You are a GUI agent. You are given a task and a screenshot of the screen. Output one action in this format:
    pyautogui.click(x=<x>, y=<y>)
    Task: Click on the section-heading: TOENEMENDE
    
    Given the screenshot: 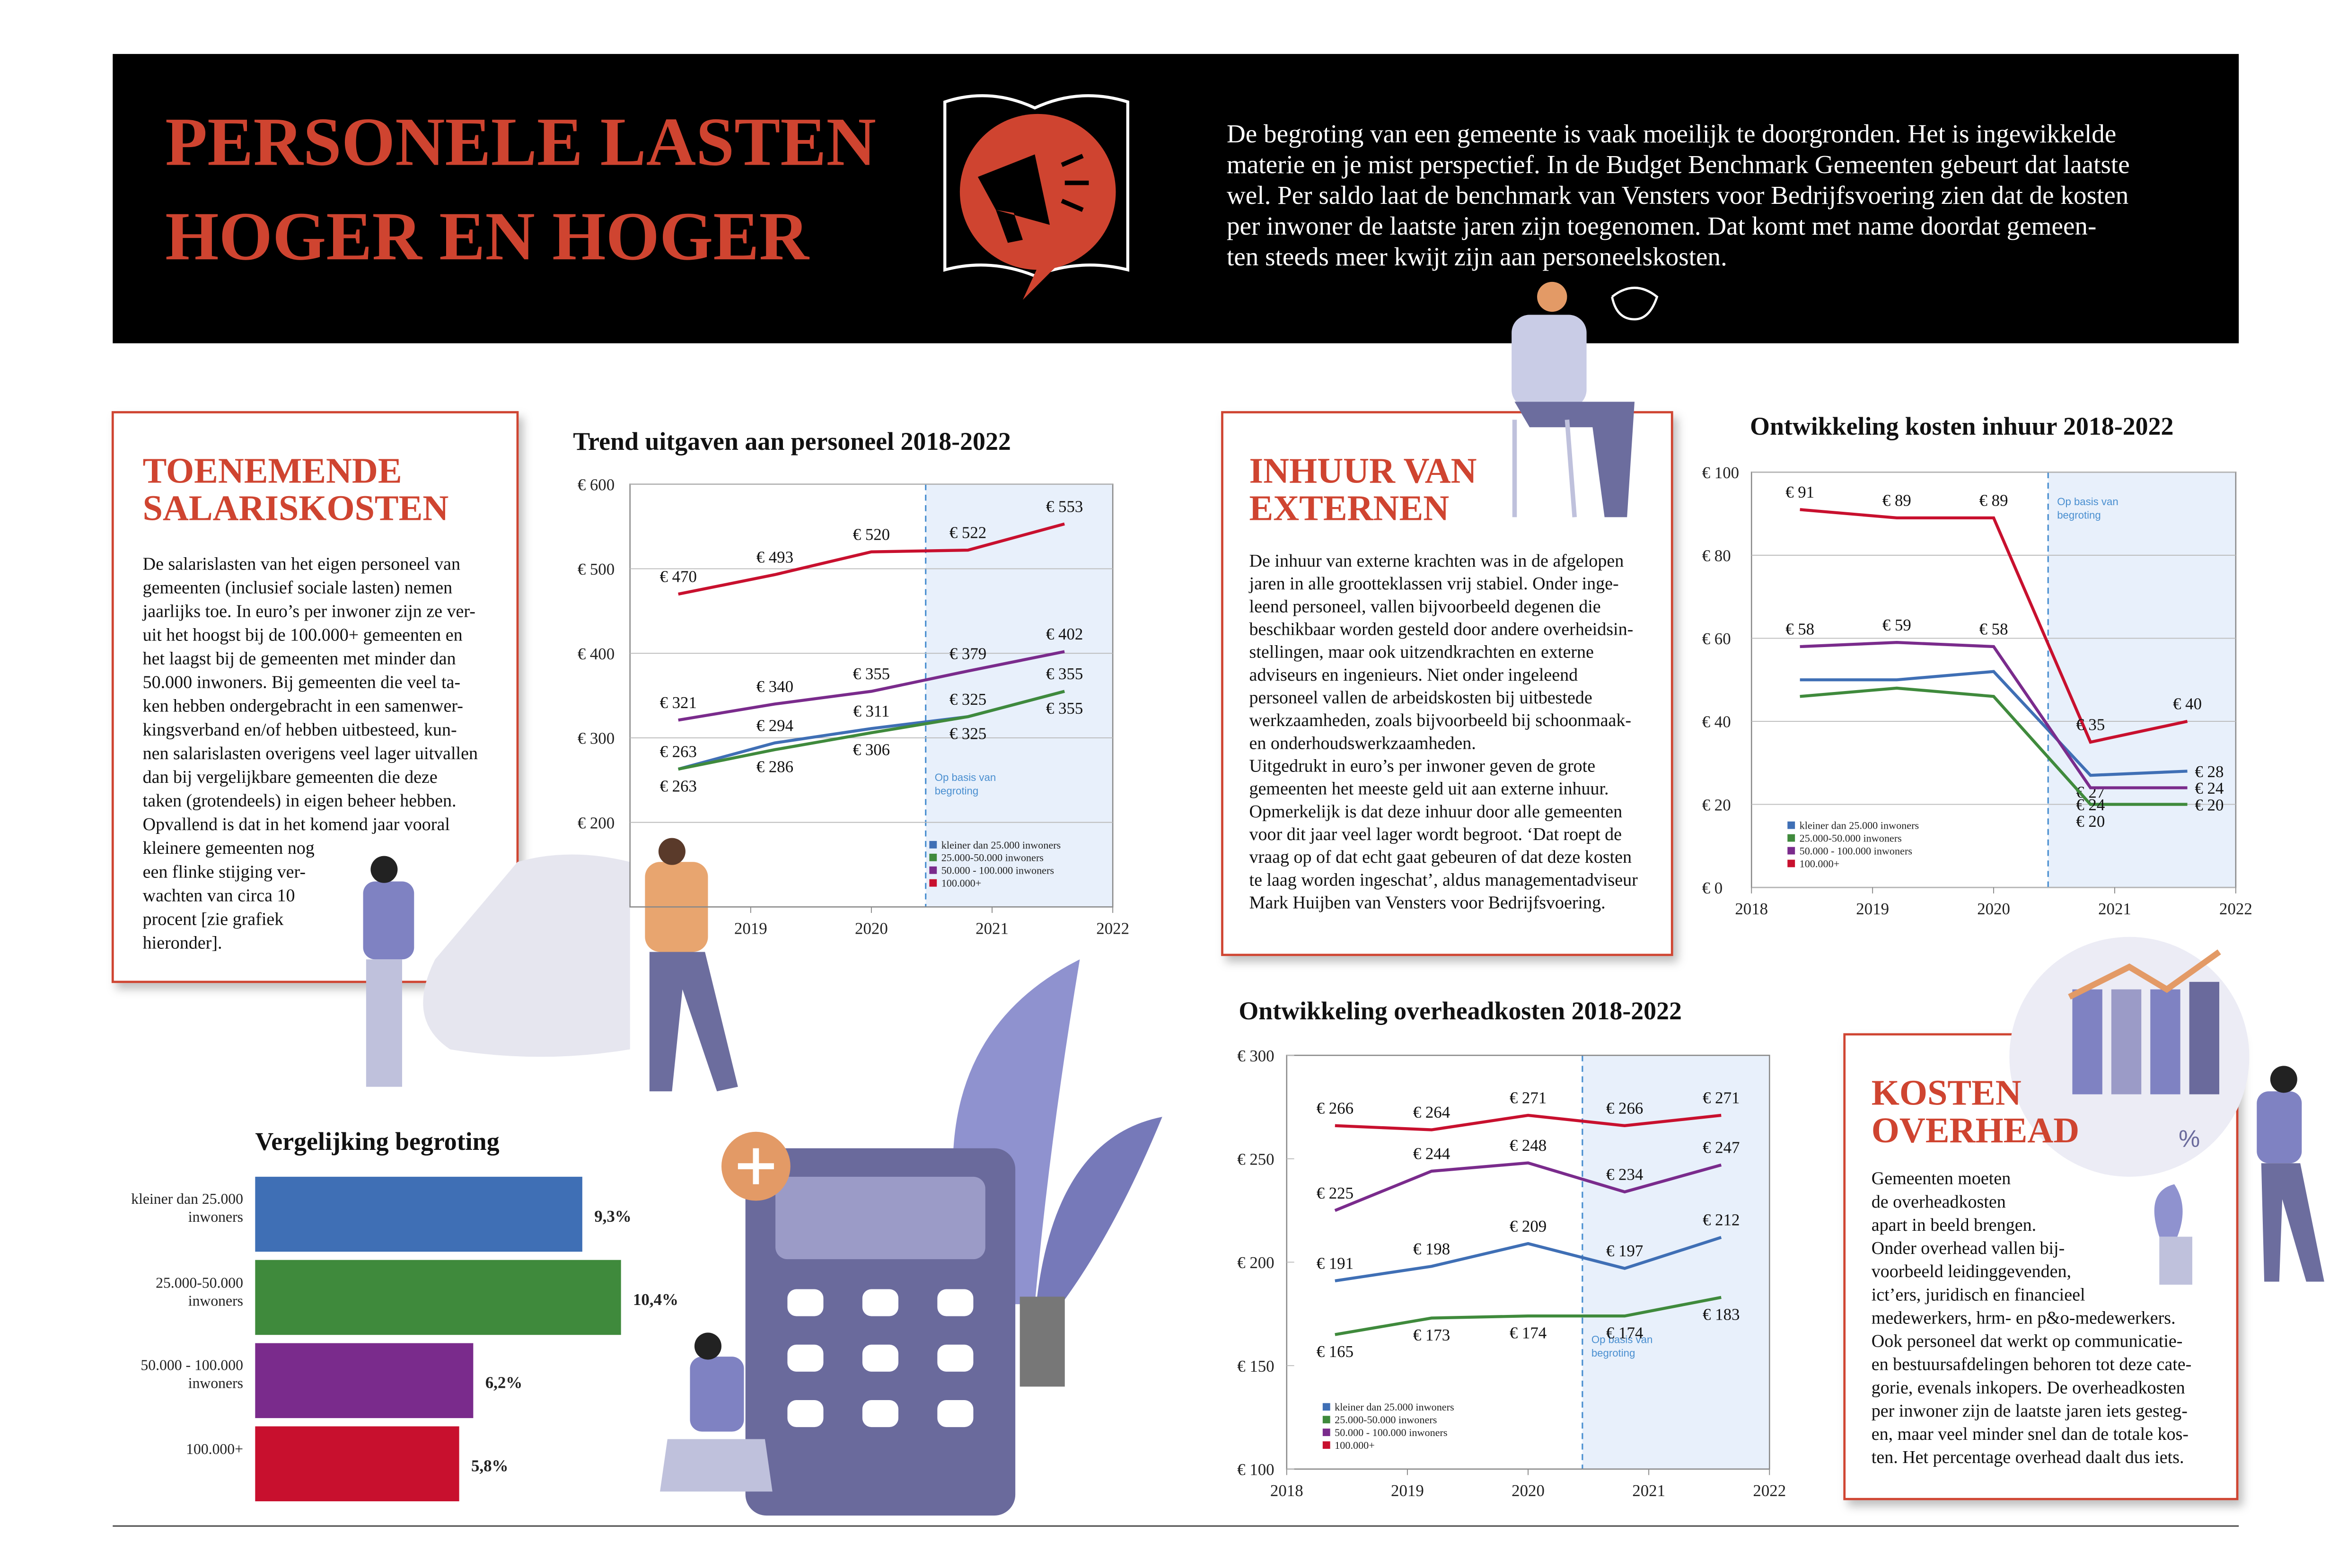 What is the action you would take?
    pyautogui.click(x=272, y=471)
    